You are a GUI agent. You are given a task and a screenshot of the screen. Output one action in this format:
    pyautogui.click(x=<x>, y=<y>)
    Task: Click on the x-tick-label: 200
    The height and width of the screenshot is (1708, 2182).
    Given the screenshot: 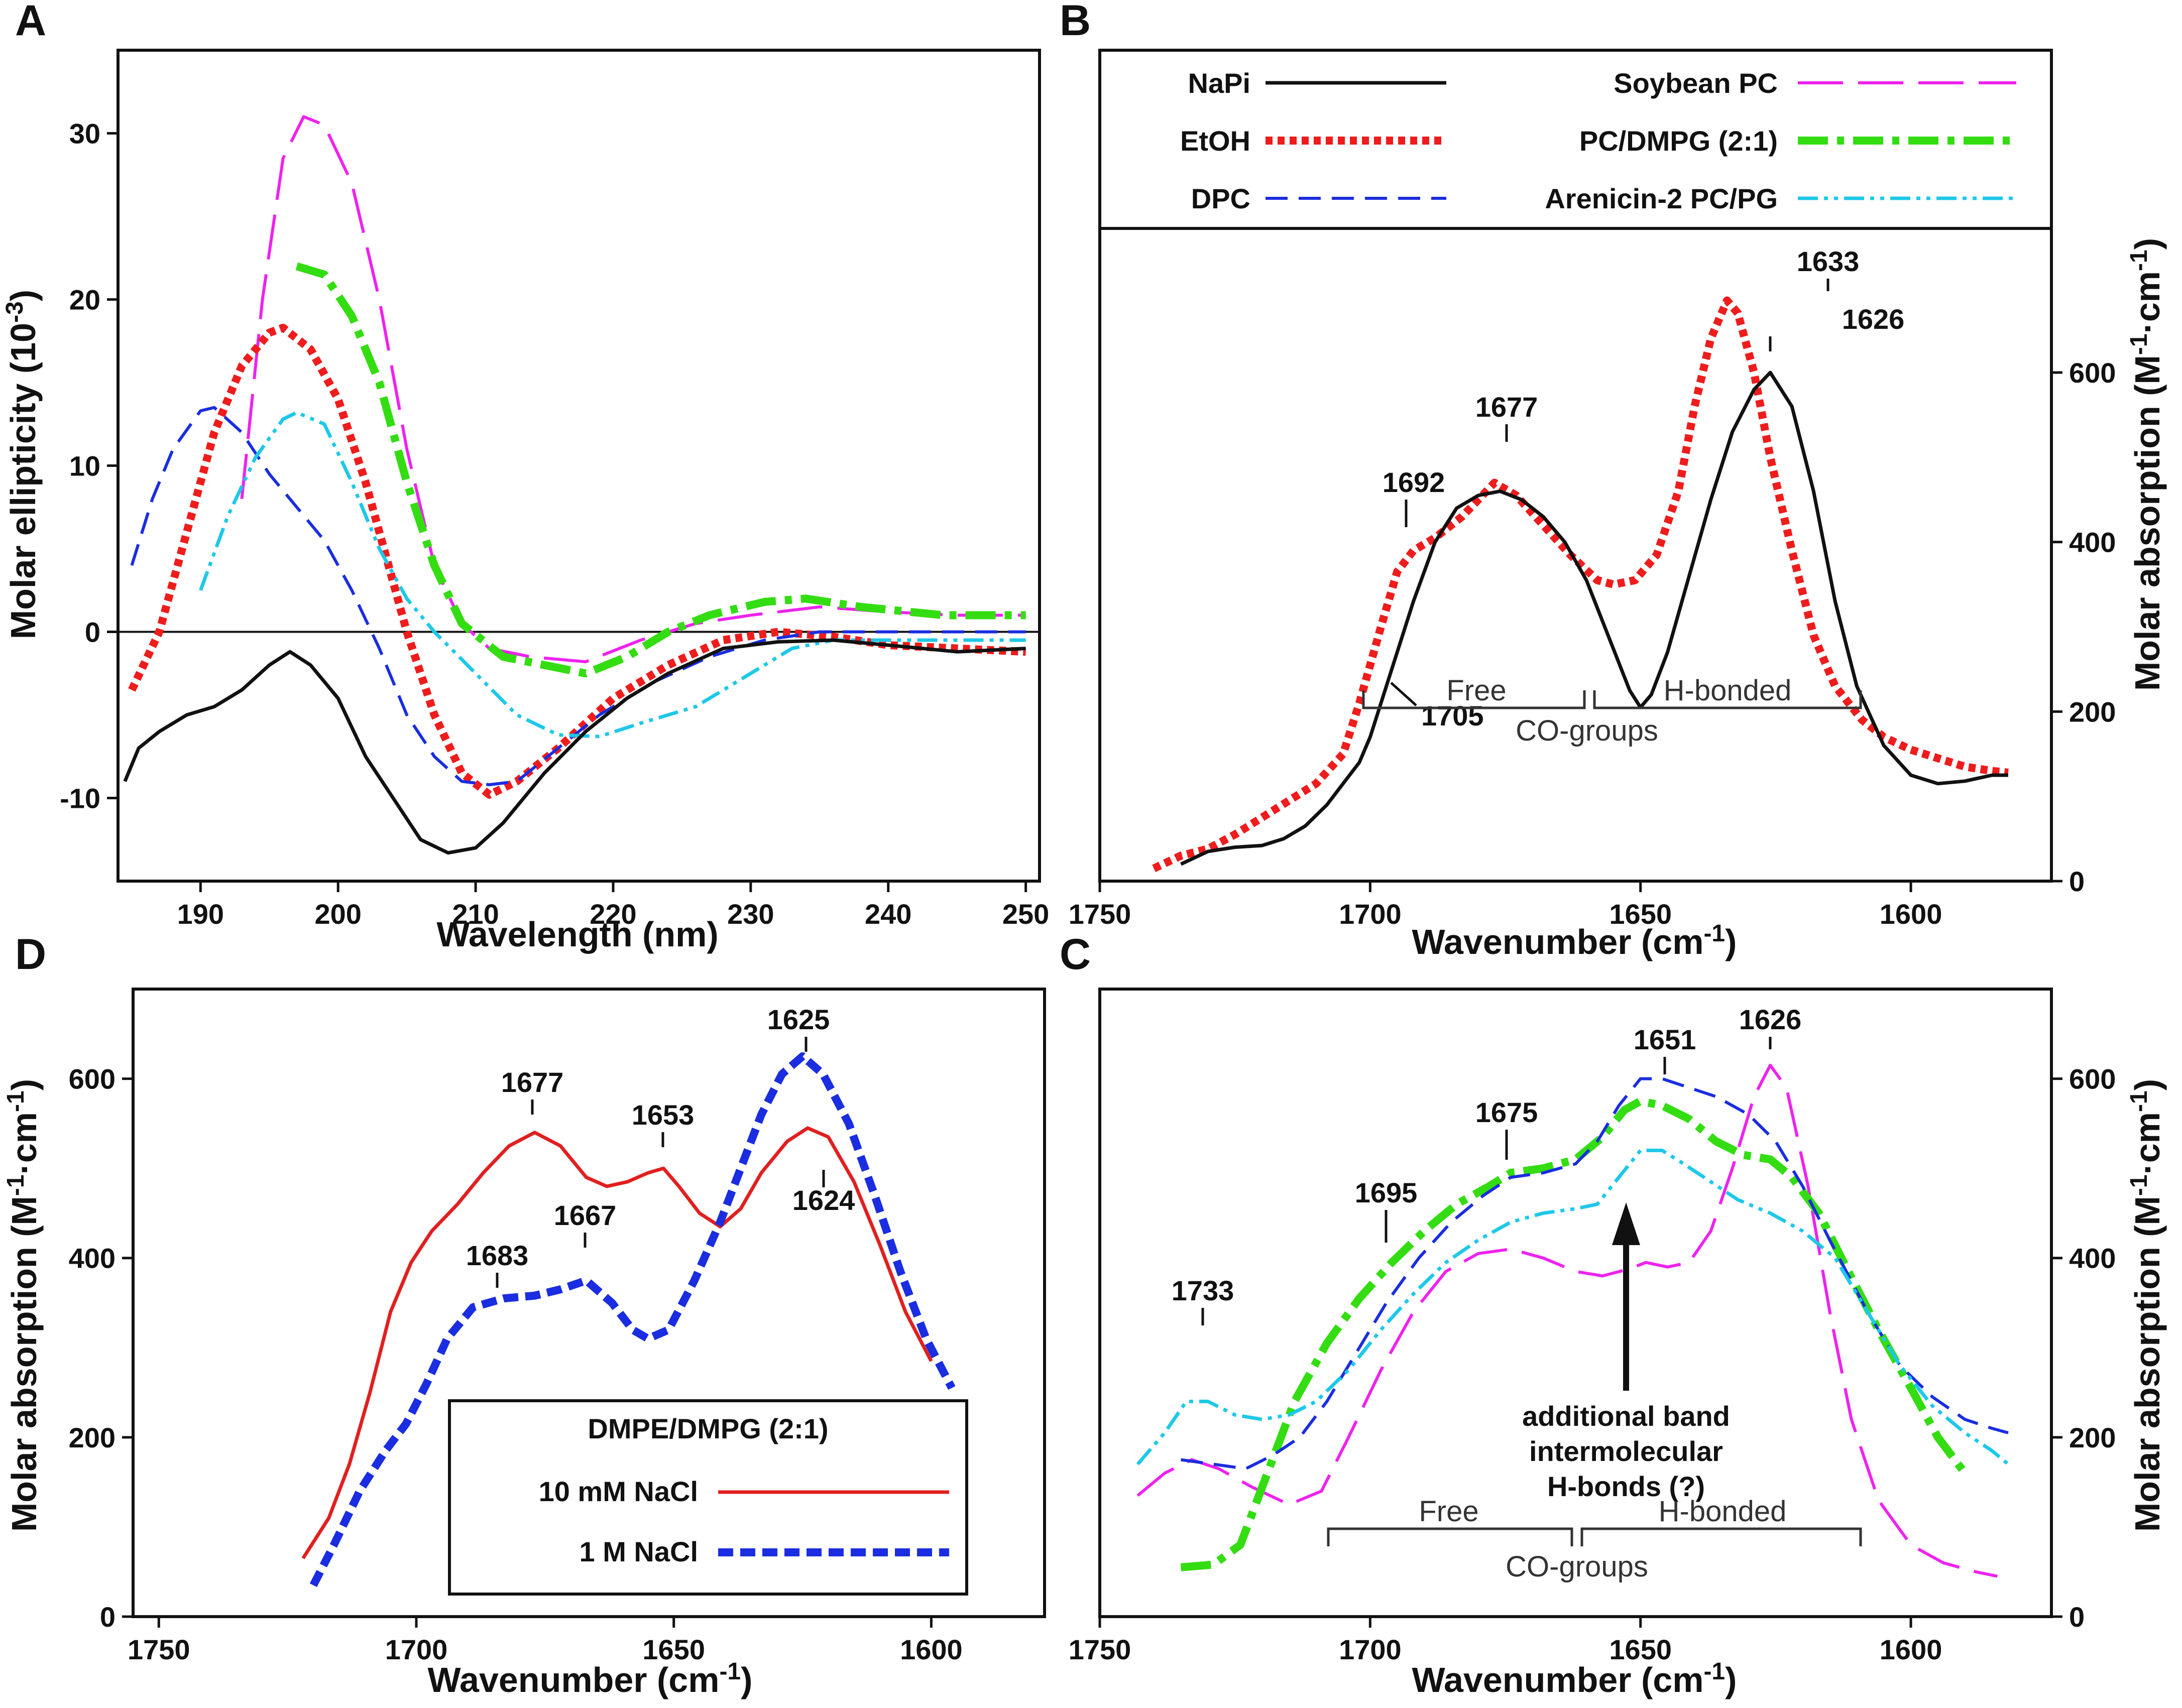 What is the action you would take?
    pyautogui.click(x=338, y=914)
    